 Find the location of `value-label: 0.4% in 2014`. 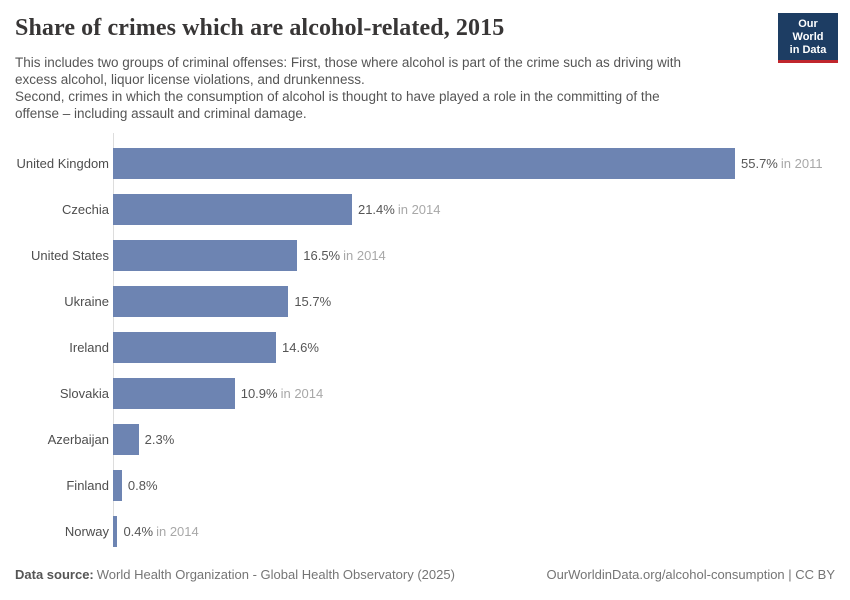

value-label: 0.4% in 2014 is located at coordinates (160, 531).